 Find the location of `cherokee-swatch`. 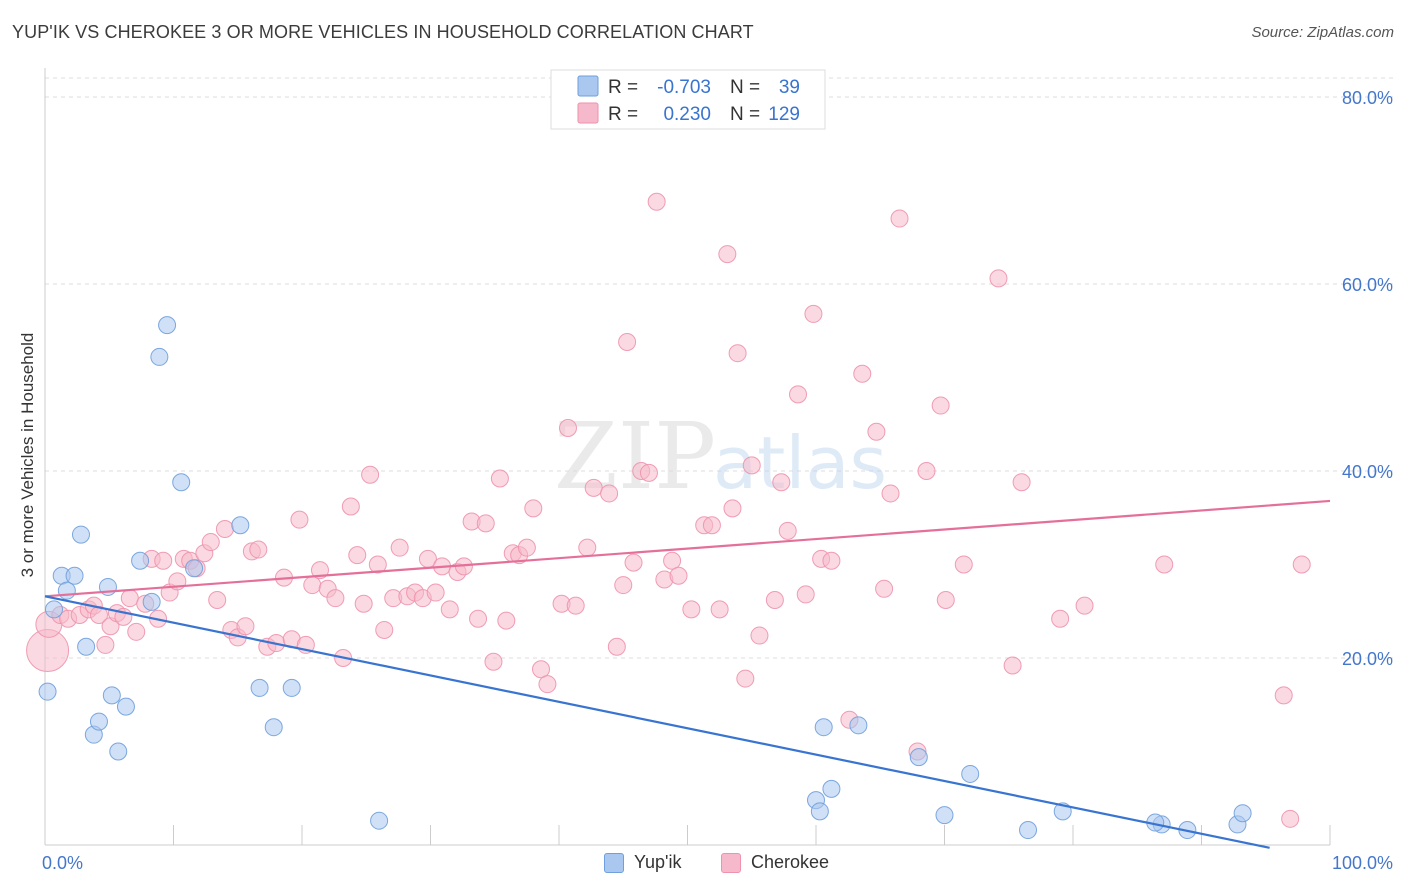

cherokee-swatch is located at coordinates (731, 862).